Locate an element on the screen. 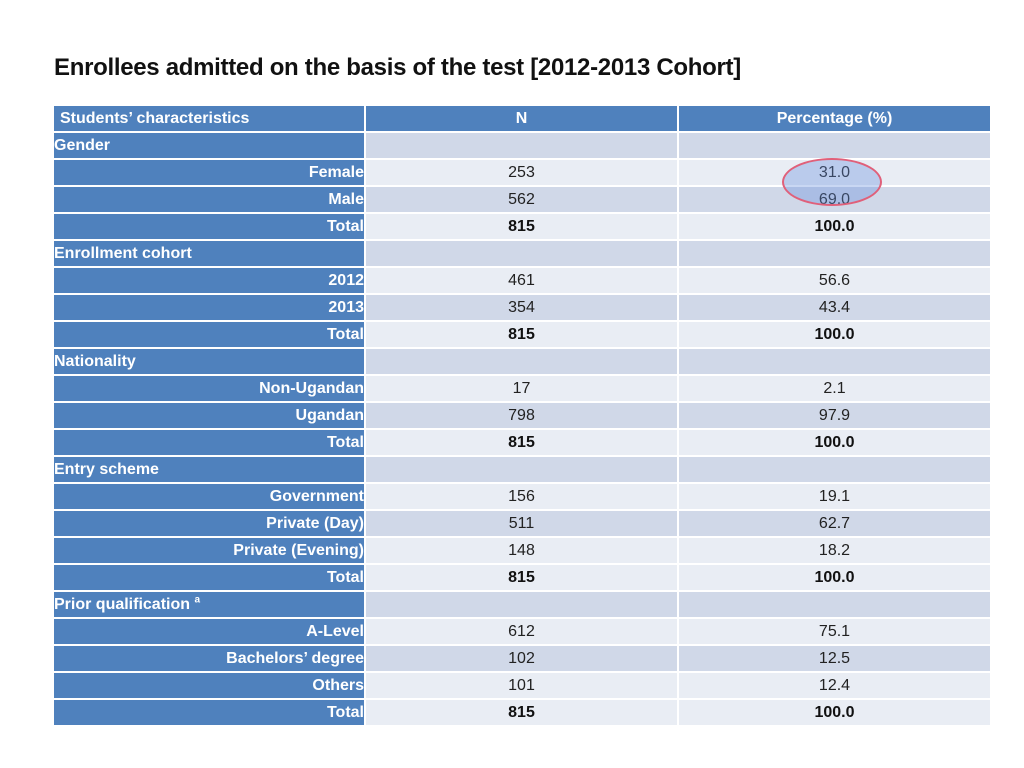 This screenshot has height=768, width=1024. category-row: Entry scheme is located at coordinates (522, 469).